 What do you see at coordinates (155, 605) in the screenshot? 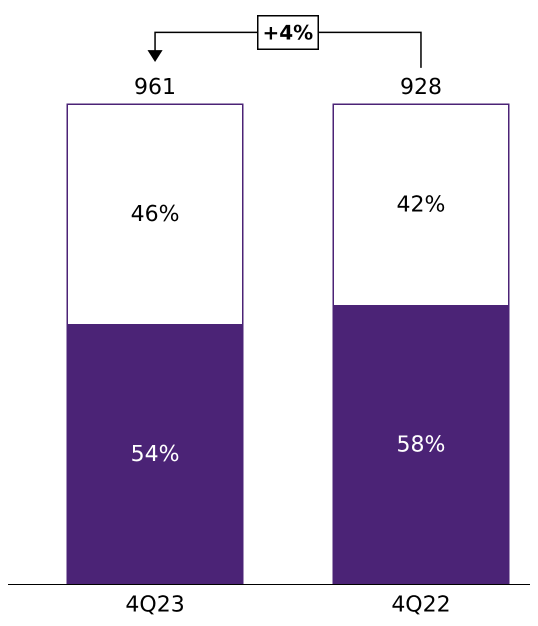
I see `x-tick-label: 4Q23` at bounding box center [155, 605].